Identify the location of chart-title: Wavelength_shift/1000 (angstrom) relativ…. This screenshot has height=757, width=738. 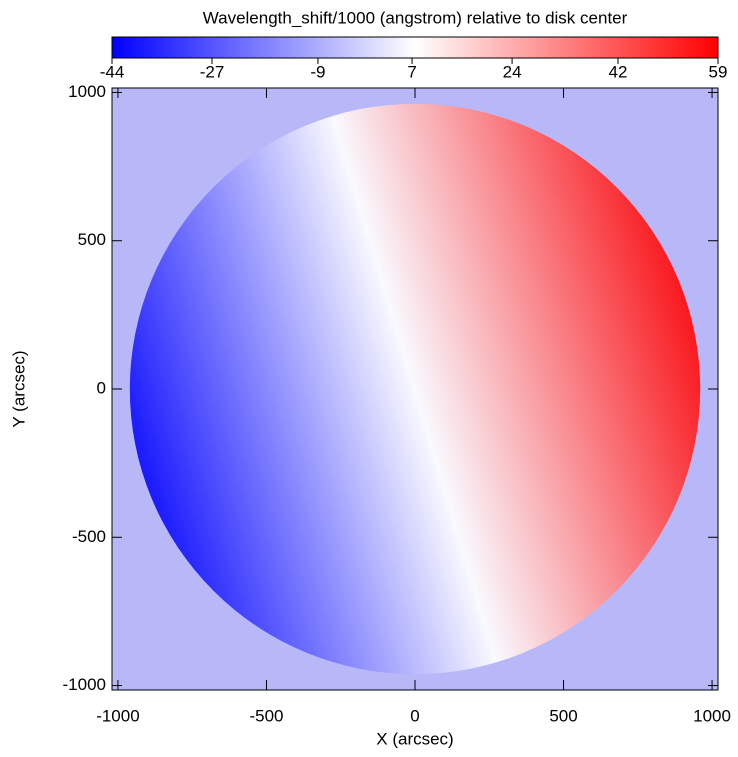
(415, 17).